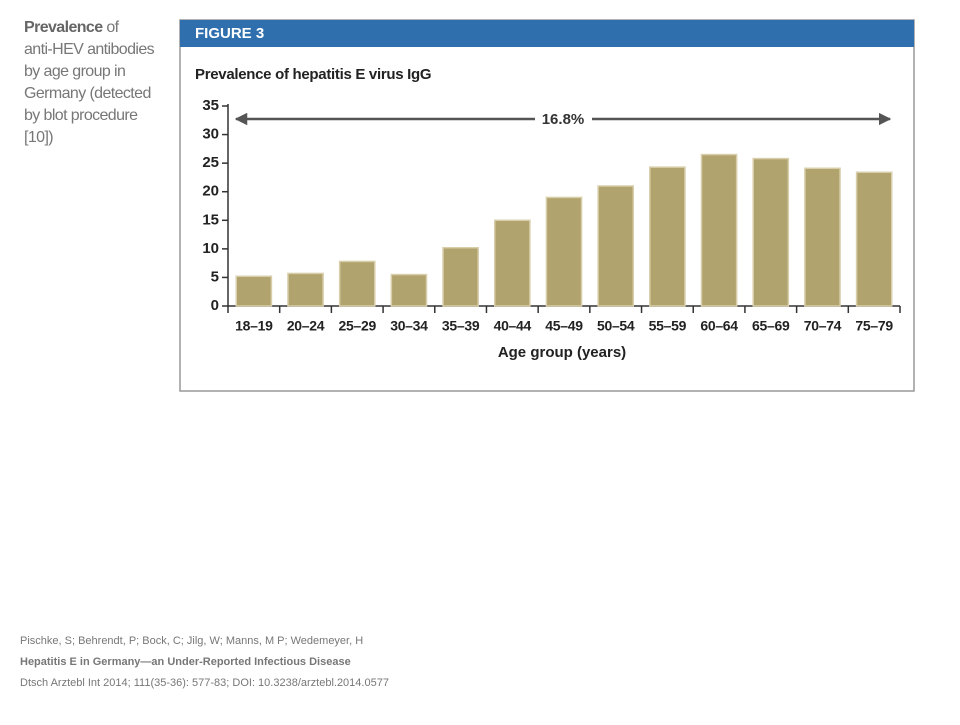 The height and width of the screenshot is (725, 960). What do you see at coordinates (306, 326) in the screenshot?
I see `x-tick-label: 20–24` at bounding box center [306, 326].